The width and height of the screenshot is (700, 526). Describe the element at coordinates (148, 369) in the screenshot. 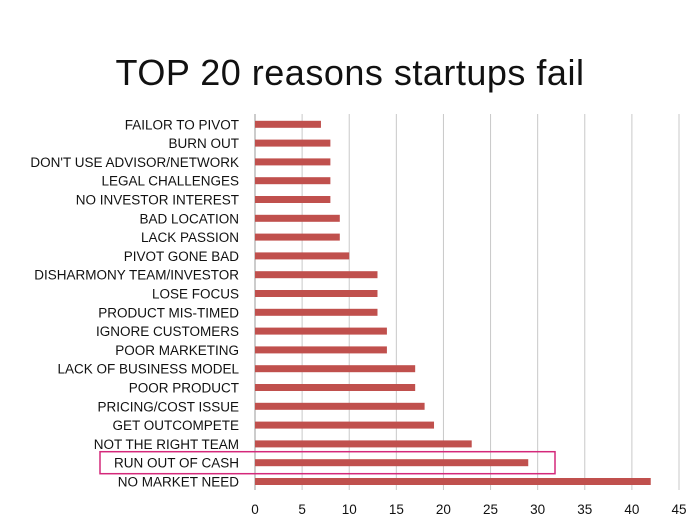

I see `category-label: LACK OF BUSINESS MODEL` at that location.